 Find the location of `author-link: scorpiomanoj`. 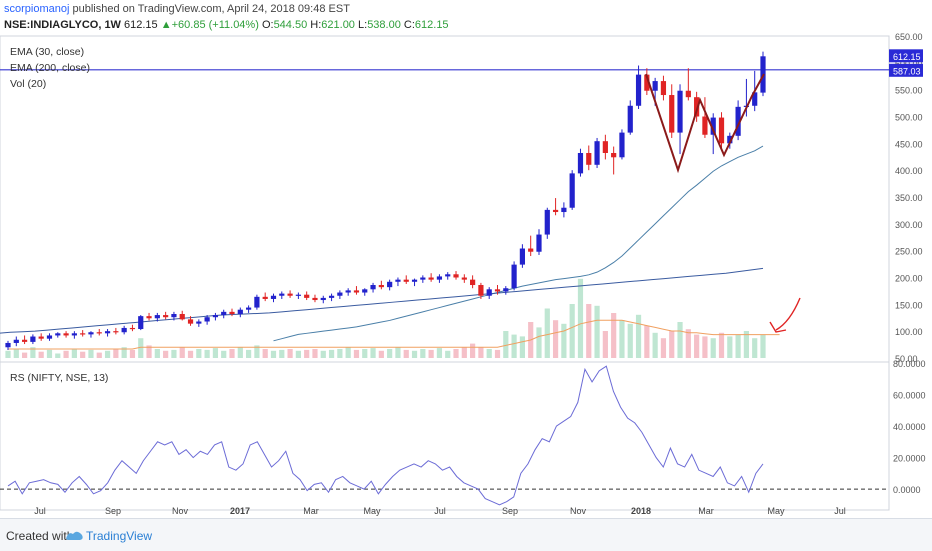

author-link: scorpiomanoj is located at coordinates (37, 9).